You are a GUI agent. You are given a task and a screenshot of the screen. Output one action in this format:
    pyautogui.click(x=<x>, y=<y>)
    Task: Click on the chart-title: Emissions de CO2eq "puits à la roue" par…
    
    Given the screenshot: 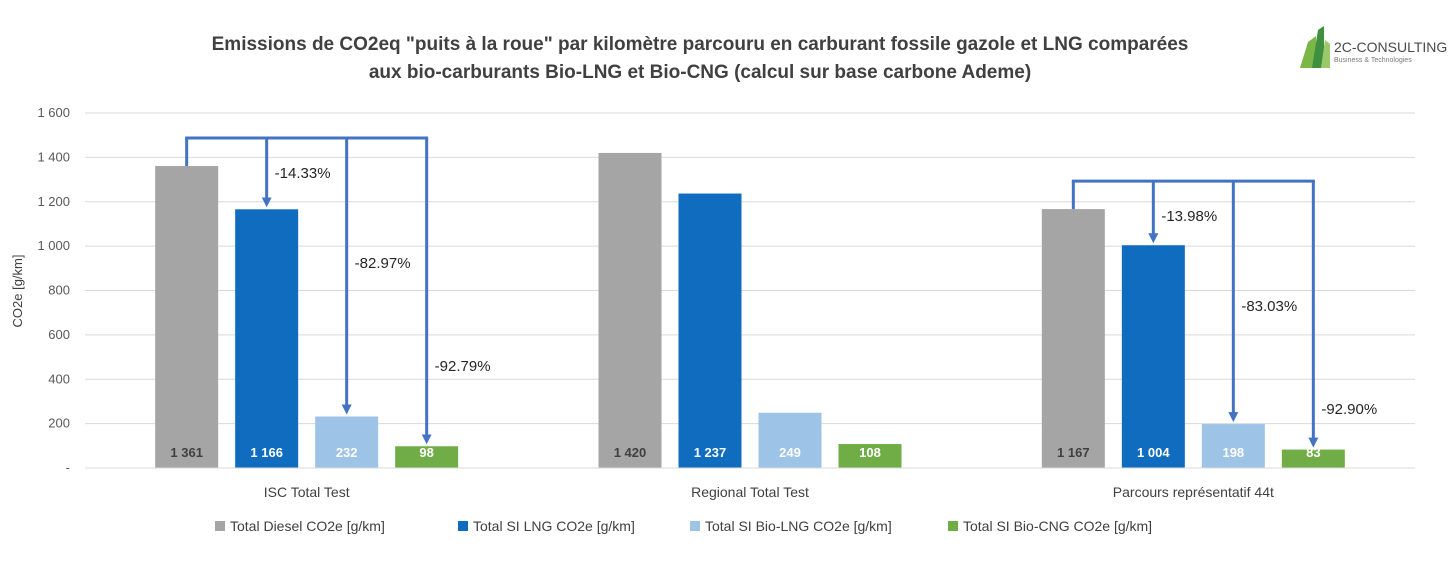 What is the action you would take?
    pyautogui.click(x=700, y=58)
    